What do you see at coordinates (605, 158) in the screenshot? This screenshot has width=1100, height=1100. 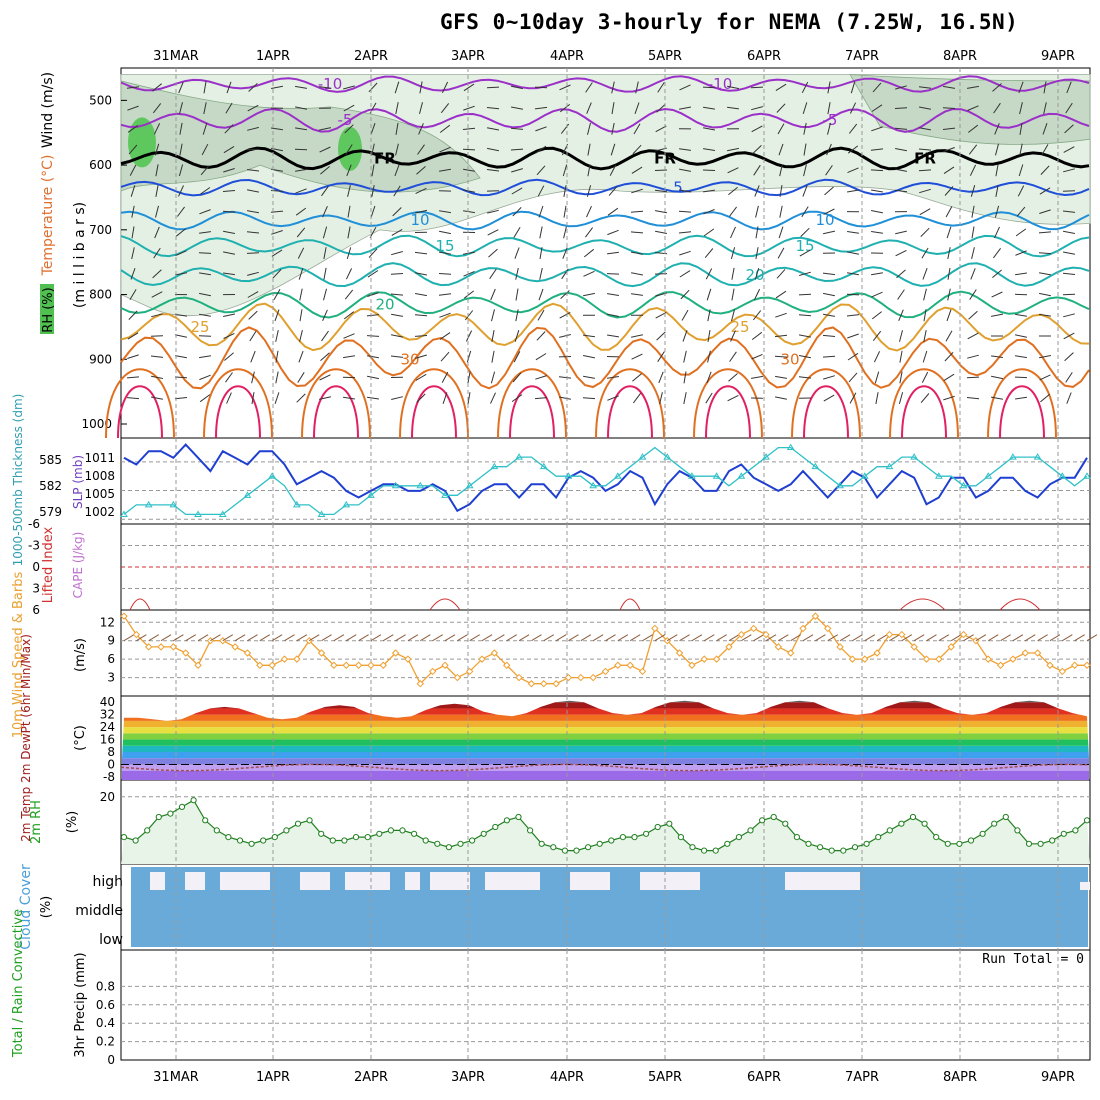 I see `isotherm-FR` at bounding box center [605, 158].